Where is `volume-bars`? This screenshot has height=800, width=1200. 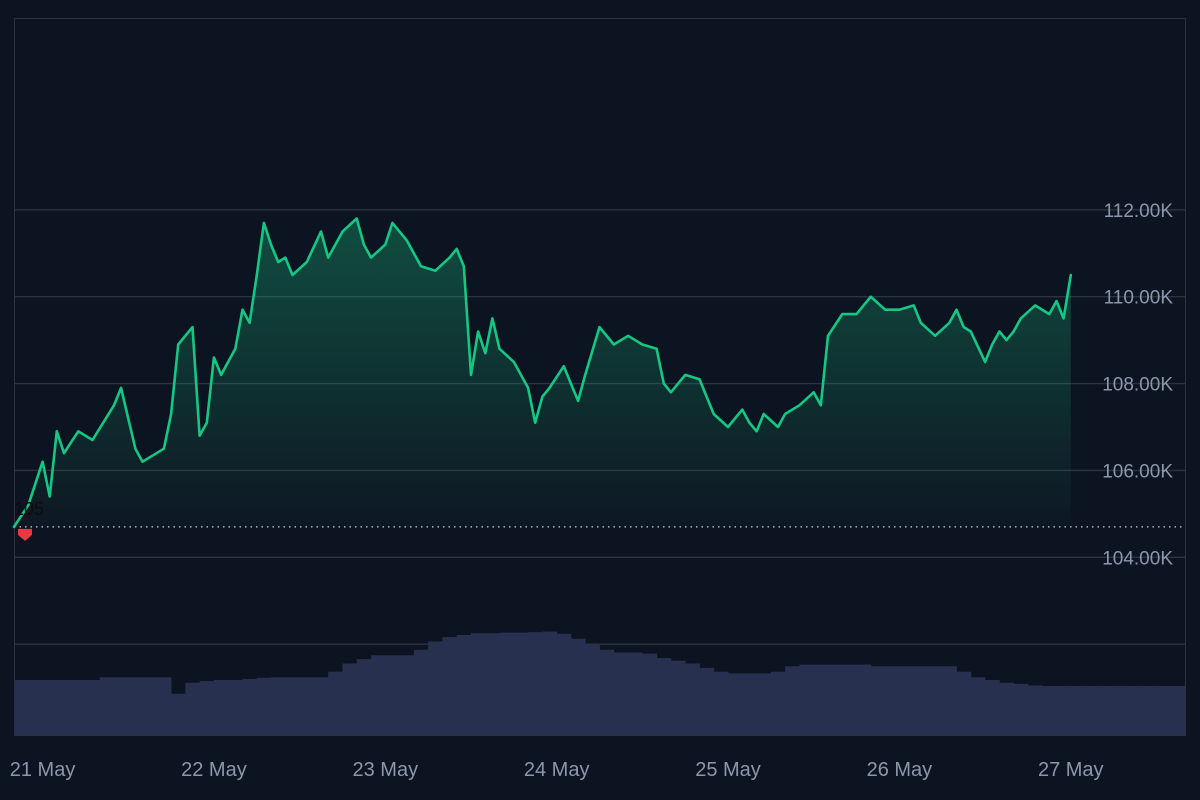 volume-bars is located at coordinates (599, 683).